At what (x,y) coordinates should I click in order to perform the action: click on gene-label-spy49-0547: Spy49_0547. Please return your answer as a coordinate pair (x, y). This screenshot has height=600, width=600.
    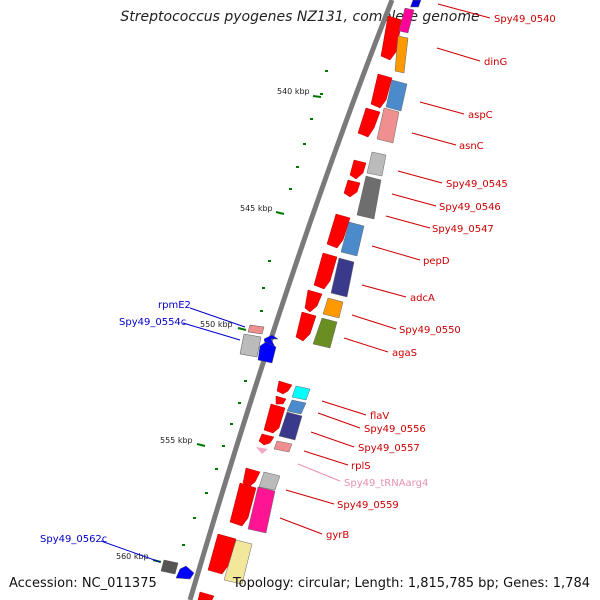
    Looking at the image, I should click on (463, 229).